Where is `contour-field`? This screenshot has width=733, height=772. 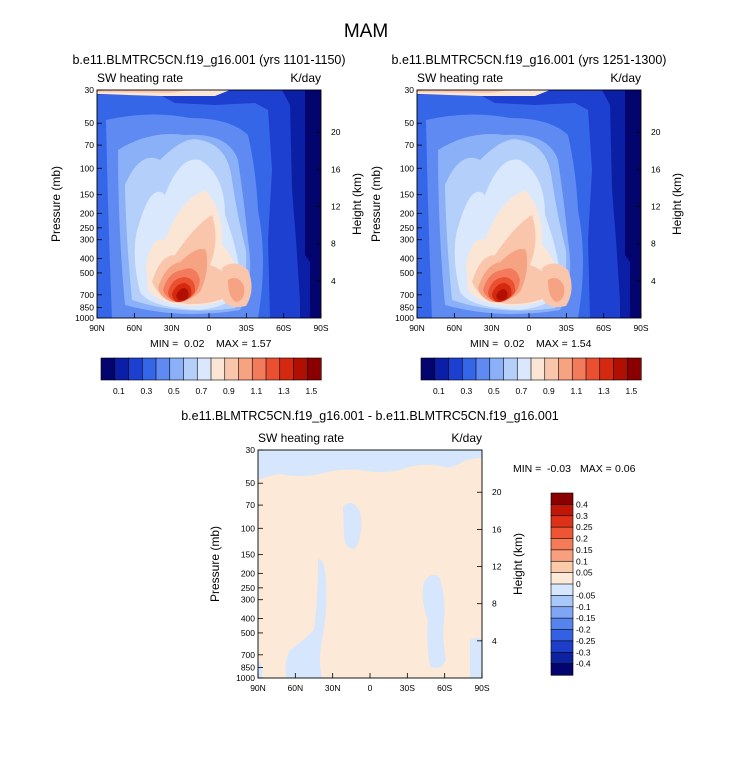 contour-field is located at coordinates (209, 204).